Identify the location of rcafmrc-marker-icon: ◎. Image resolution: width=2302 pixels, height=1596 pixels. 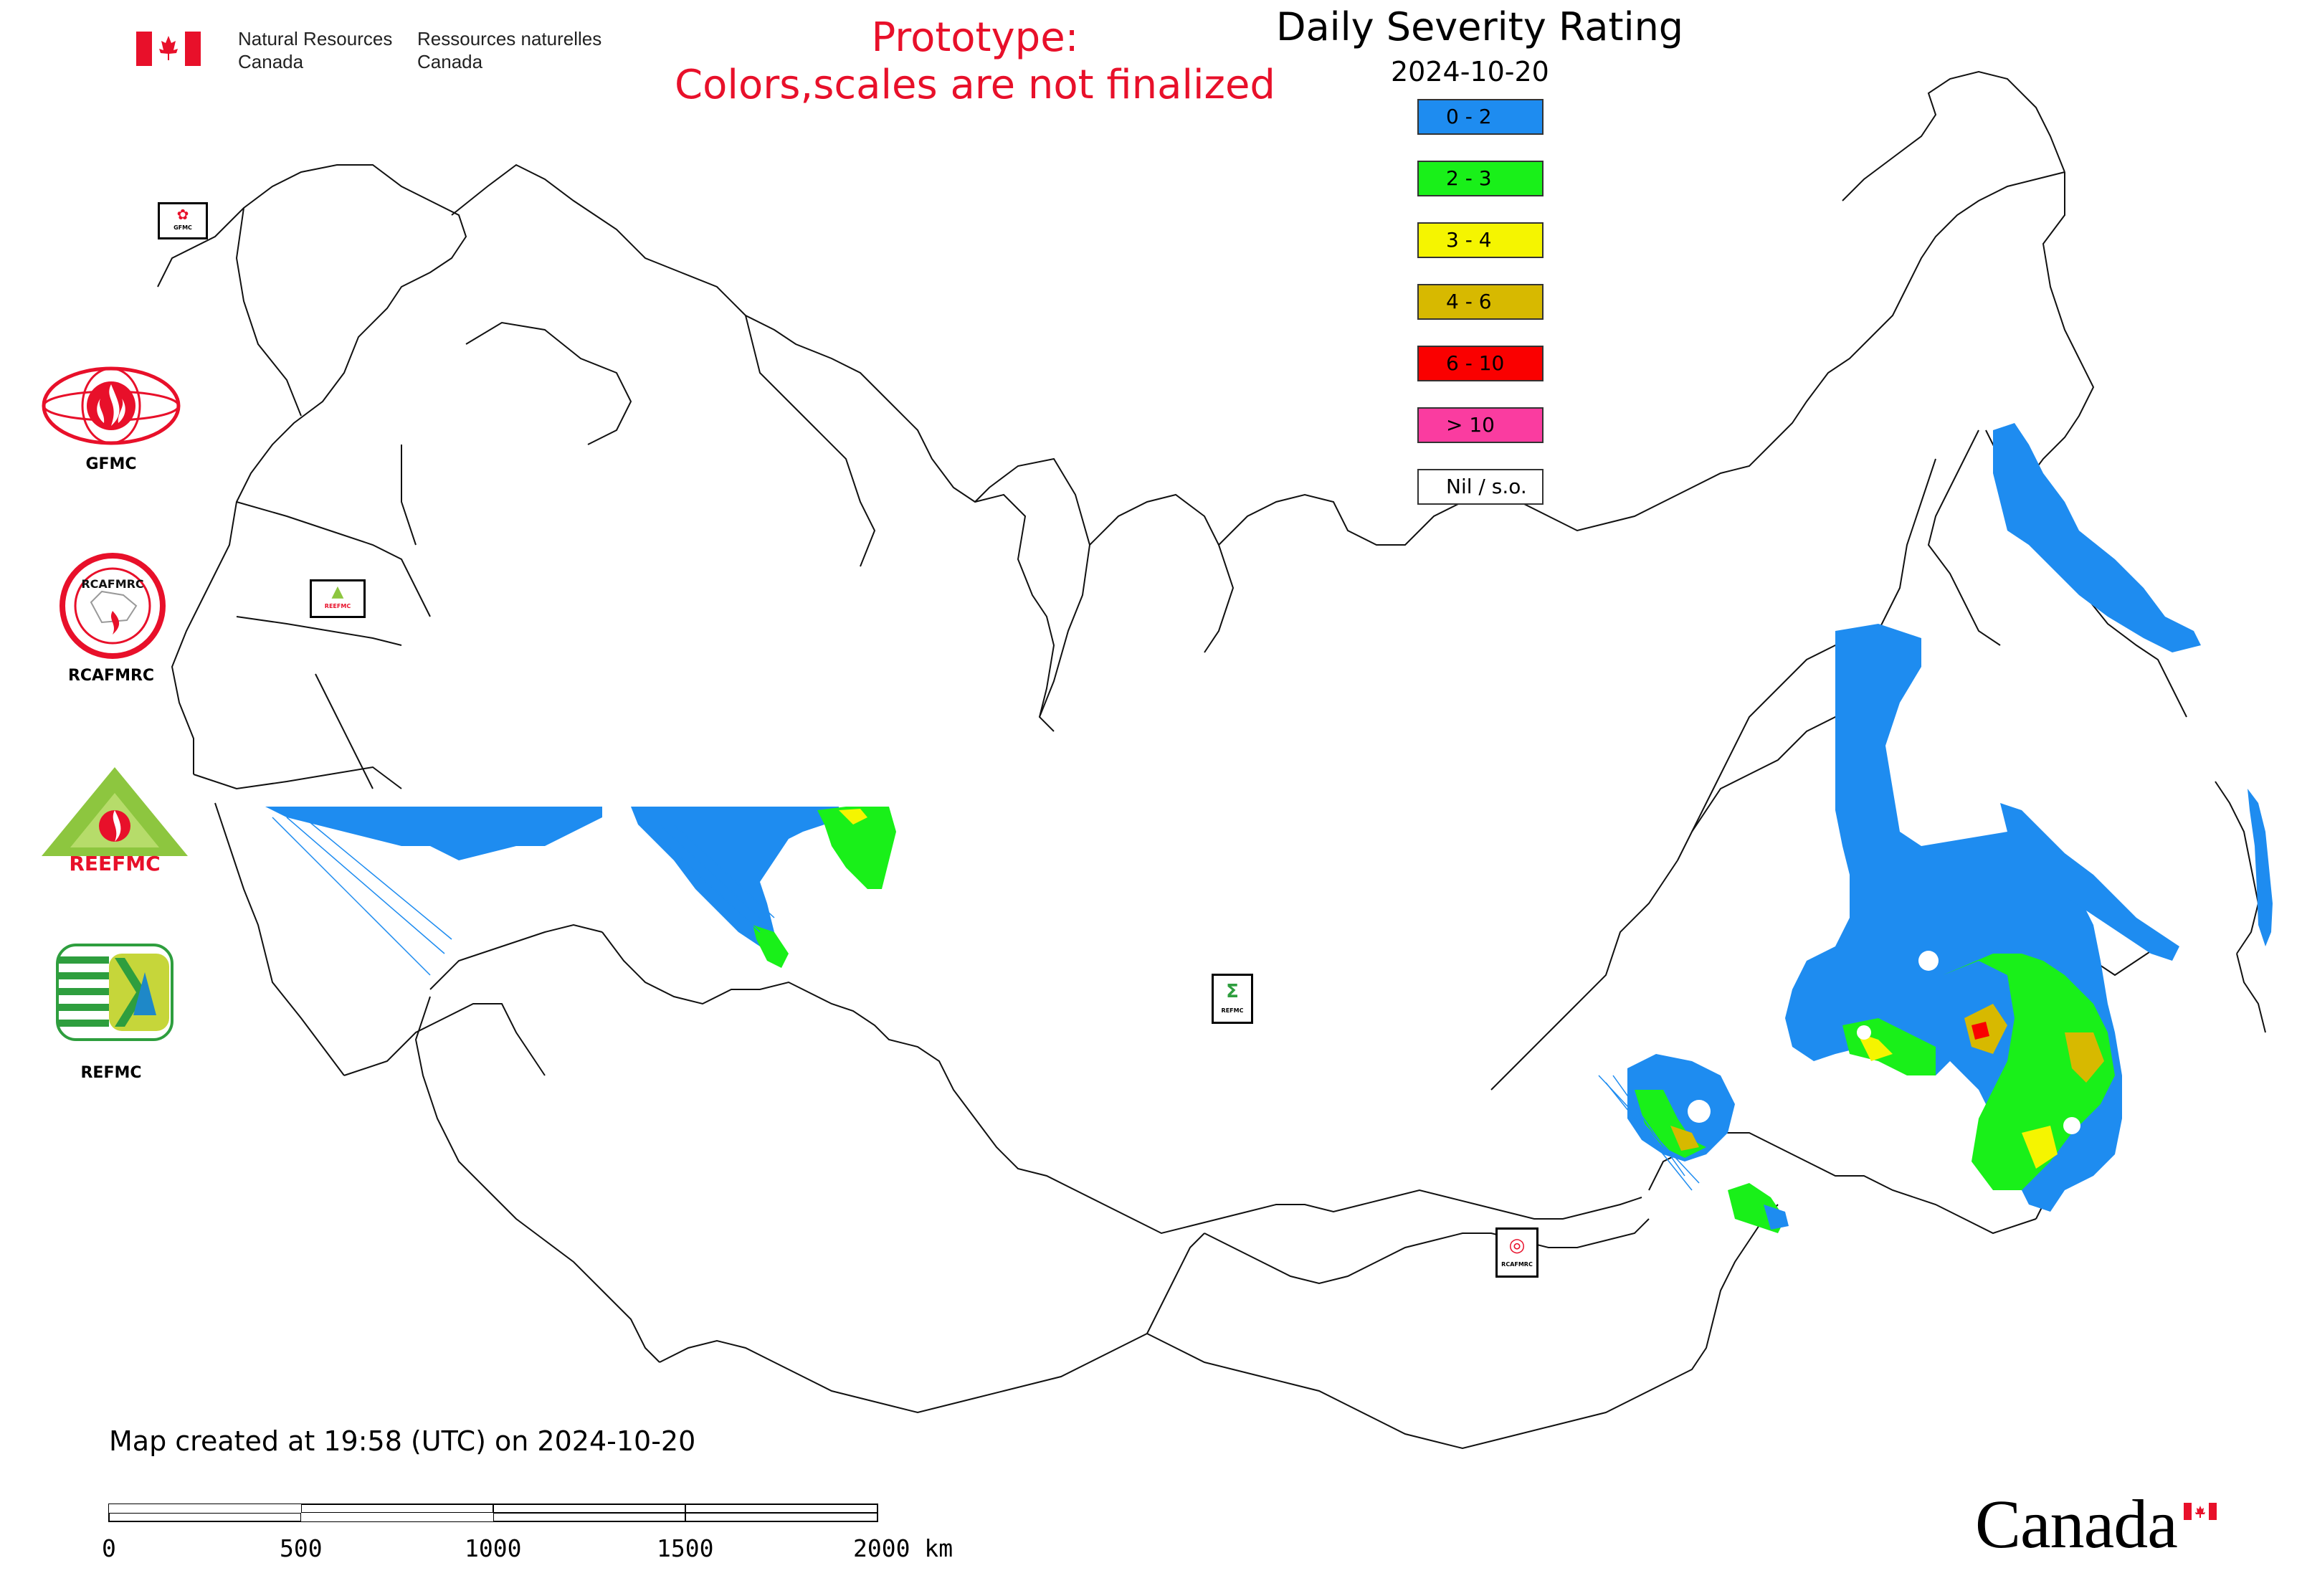
(1517, 1245).